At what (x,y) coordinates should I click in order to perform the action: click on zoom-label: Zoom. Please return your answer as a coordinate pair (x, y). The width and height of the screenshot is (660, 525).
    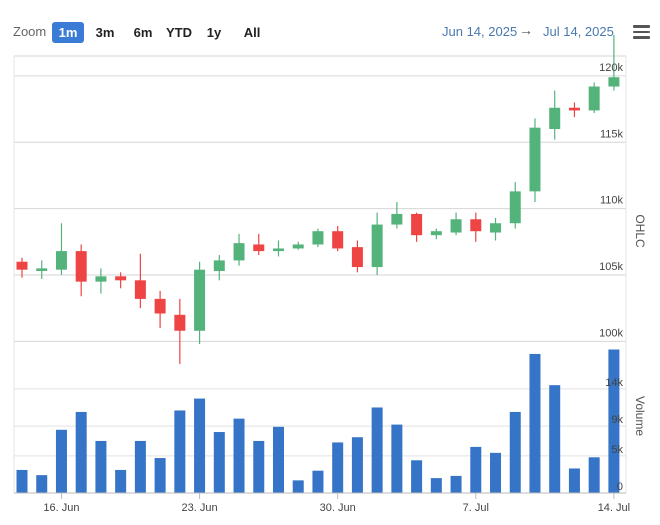
    Looking at the image, I should click on (30, 31).